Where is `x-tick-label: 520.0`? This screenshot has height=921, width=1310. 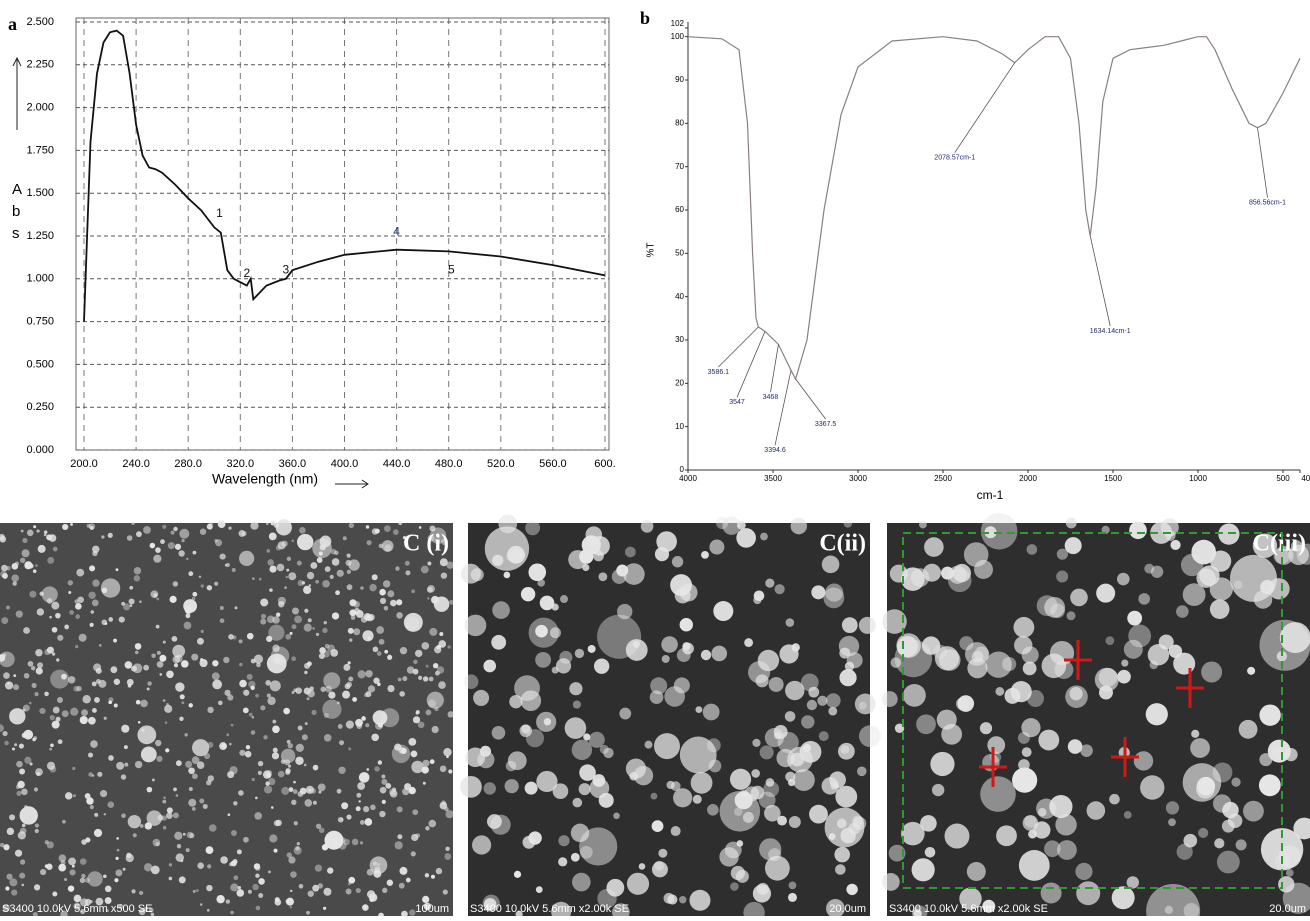 x-tick-label: 520.0 is located at coordinates (501, 464).